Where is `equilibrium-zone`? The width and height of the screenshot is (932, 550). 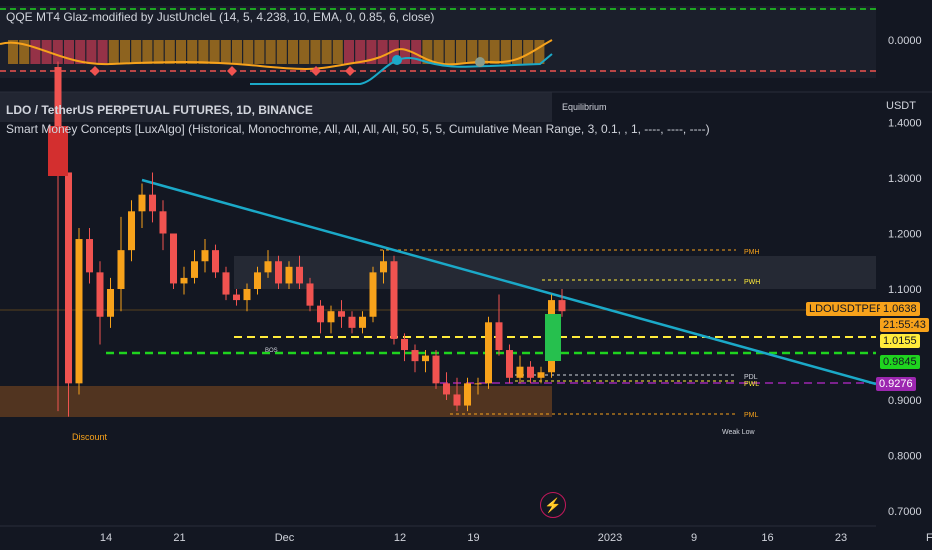 equilibrium-zone is located at coordinates (276, 107).